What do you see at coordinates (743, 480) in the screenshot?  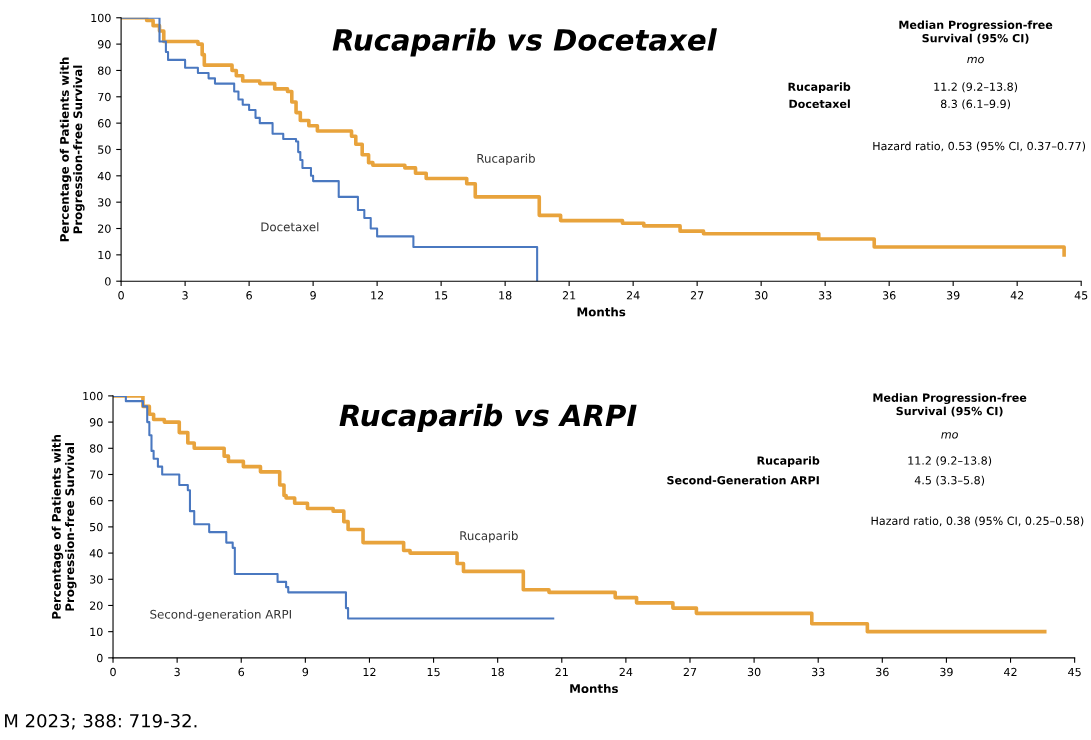 I see `annotation: Second-Generation ARPI` at bounding box center [743, 480].